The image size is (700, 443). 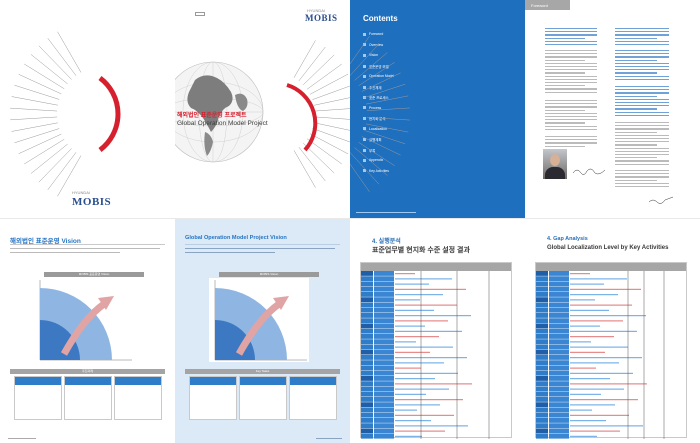 I want to click on title-divider, so click(x=262, y=244).